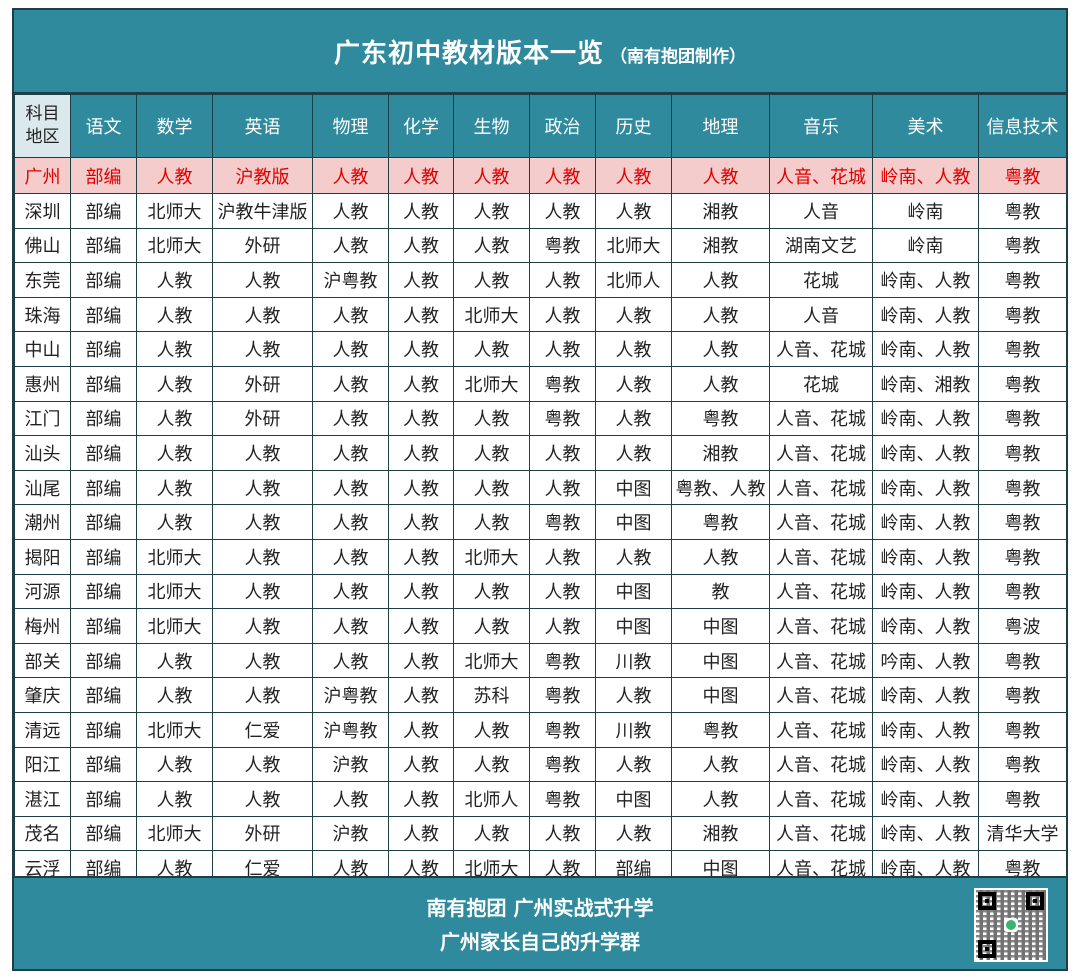 This screenshot has width=1080, height=979. Describe the element at coordinates (540, 833) in the screenshot. I see `table-row: 茂名 部编 北师大 外研 沪教 人教 人教 人教 人教 湘教 人音、花城 岭南、人教 清华大学` at that location.